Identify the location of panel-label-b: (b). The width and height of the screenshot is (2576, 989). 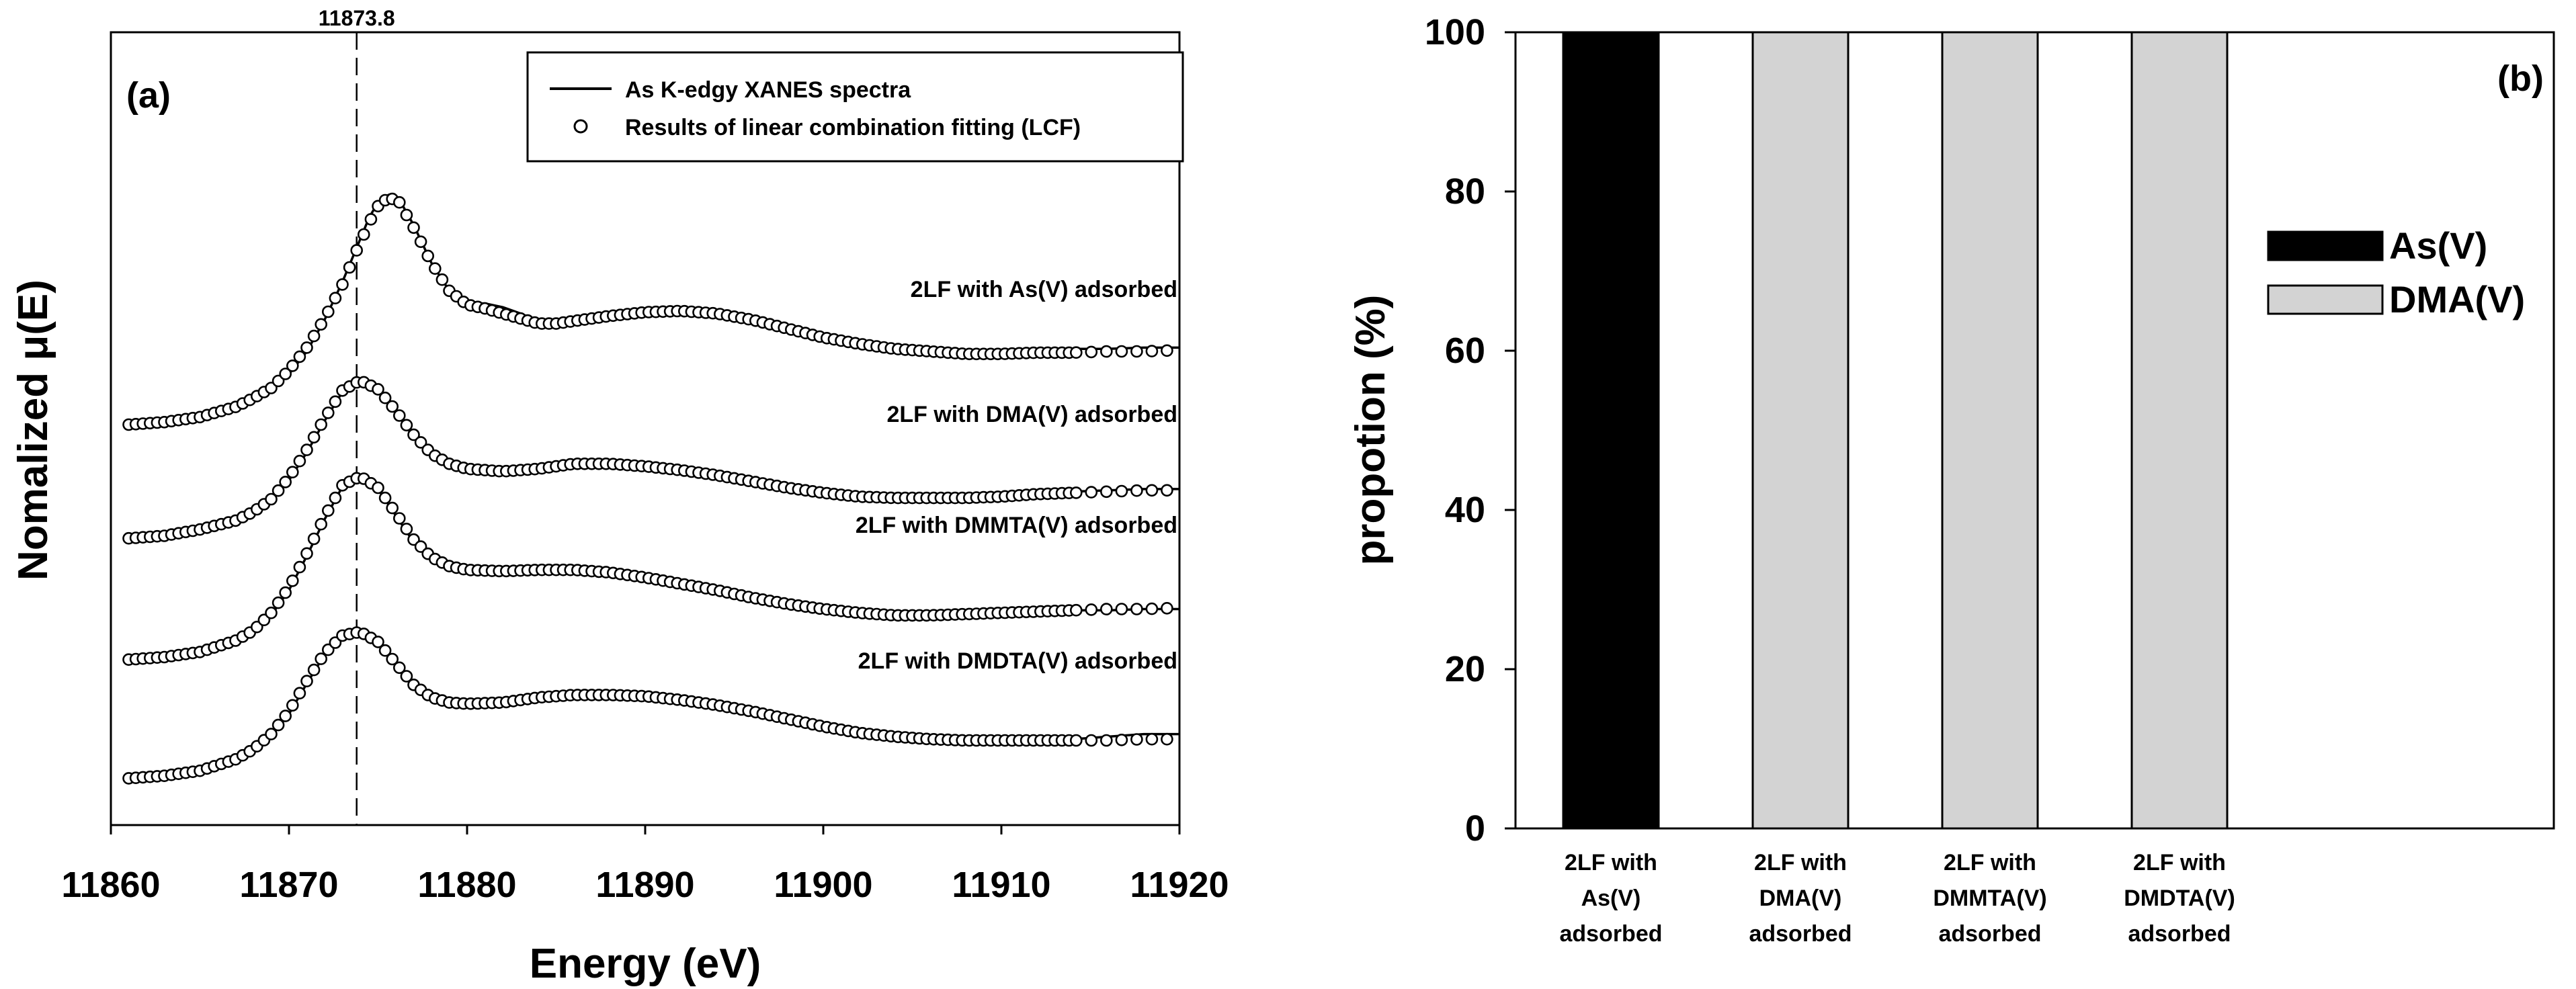
(2520, 78).